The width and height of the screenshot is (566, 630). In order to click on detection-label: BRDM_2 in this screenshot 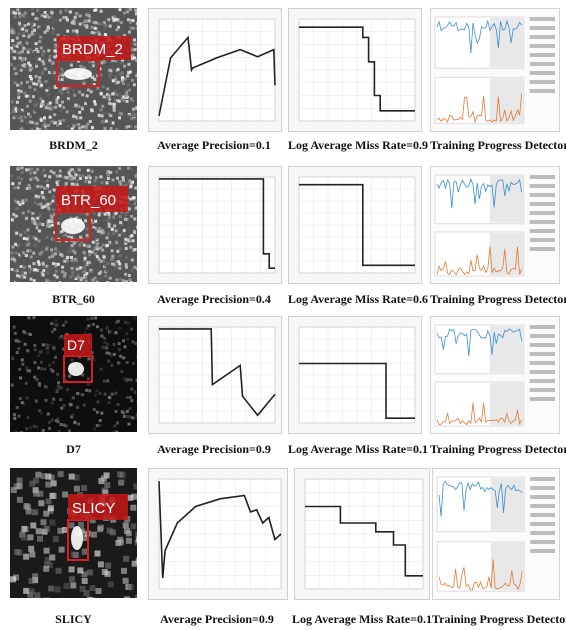, I will do `click(92, 49)`.